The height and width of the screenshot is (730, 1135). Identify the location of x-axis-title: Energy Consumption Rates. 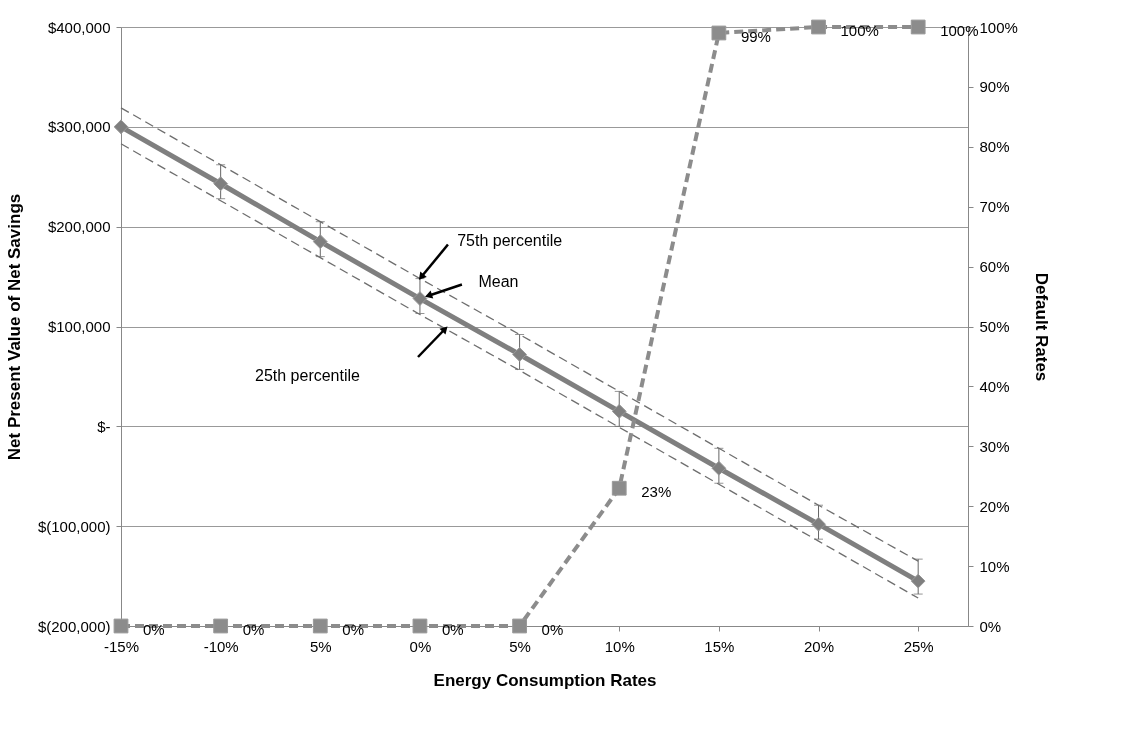
(545, 680).